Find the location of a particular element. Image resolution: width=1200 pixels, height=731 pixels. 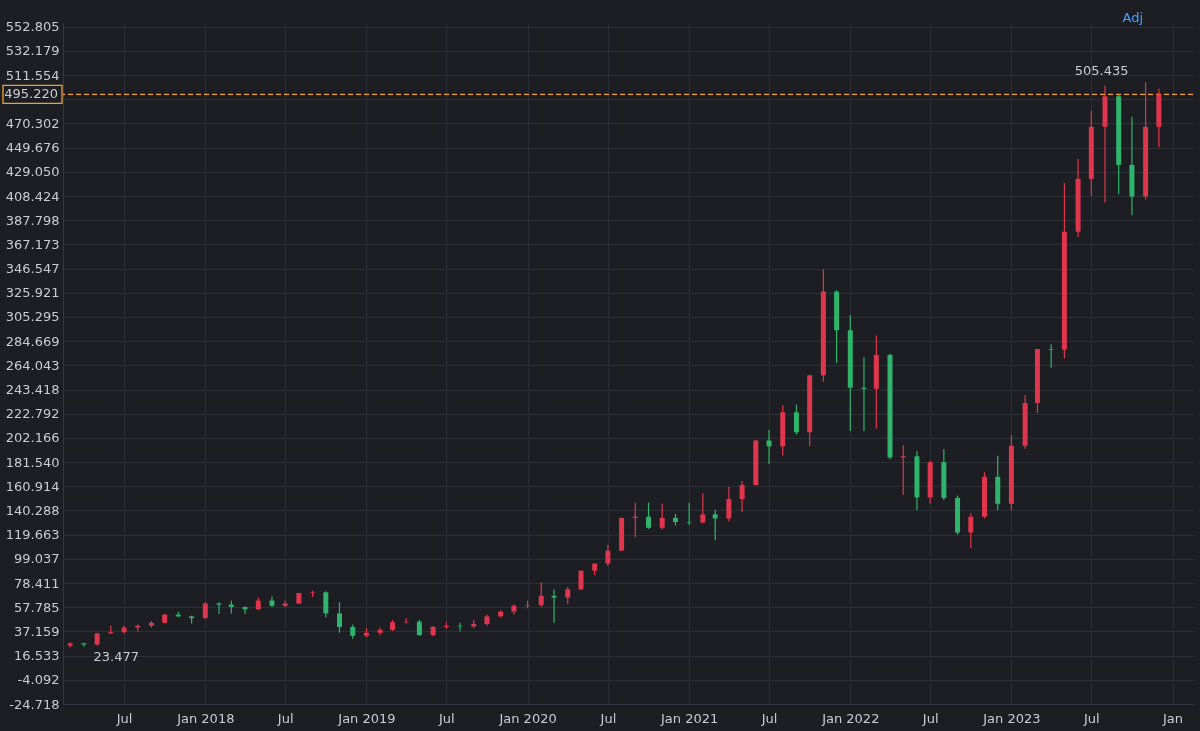

y-tick-label: 99.037 is located at coordinates (37, 559).